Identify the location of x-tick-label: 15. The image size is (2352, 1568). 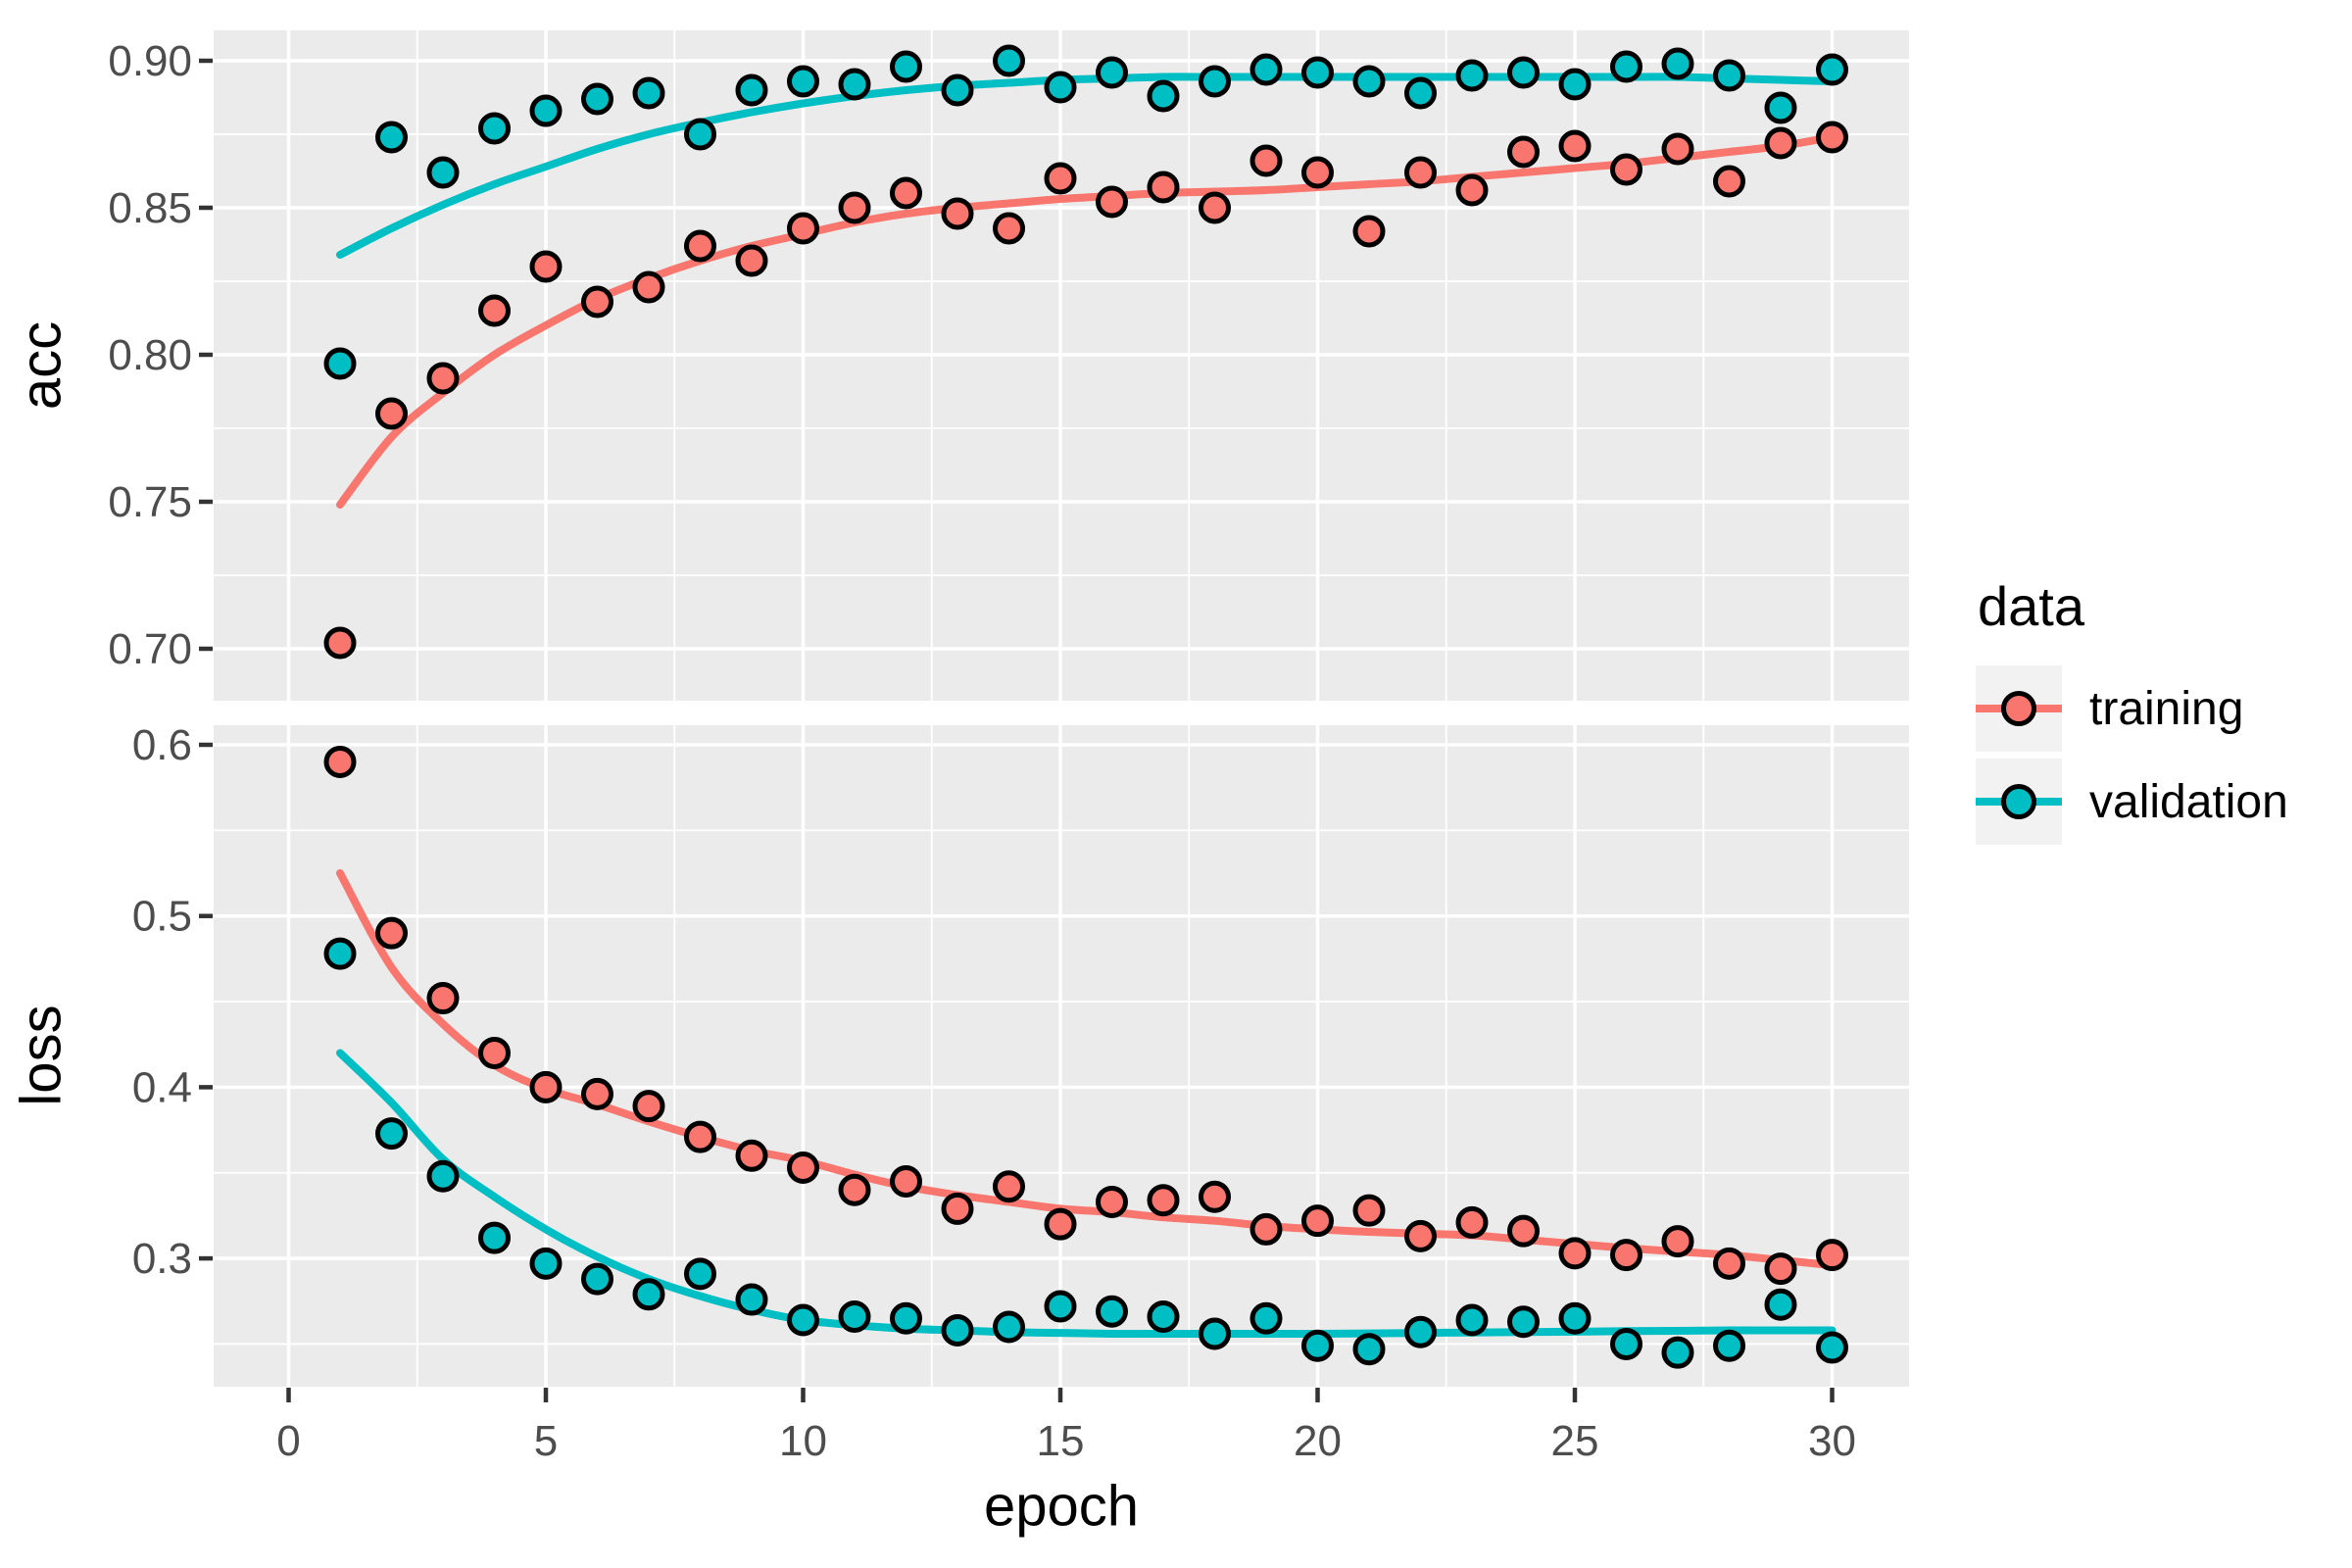
(1061, 1441).